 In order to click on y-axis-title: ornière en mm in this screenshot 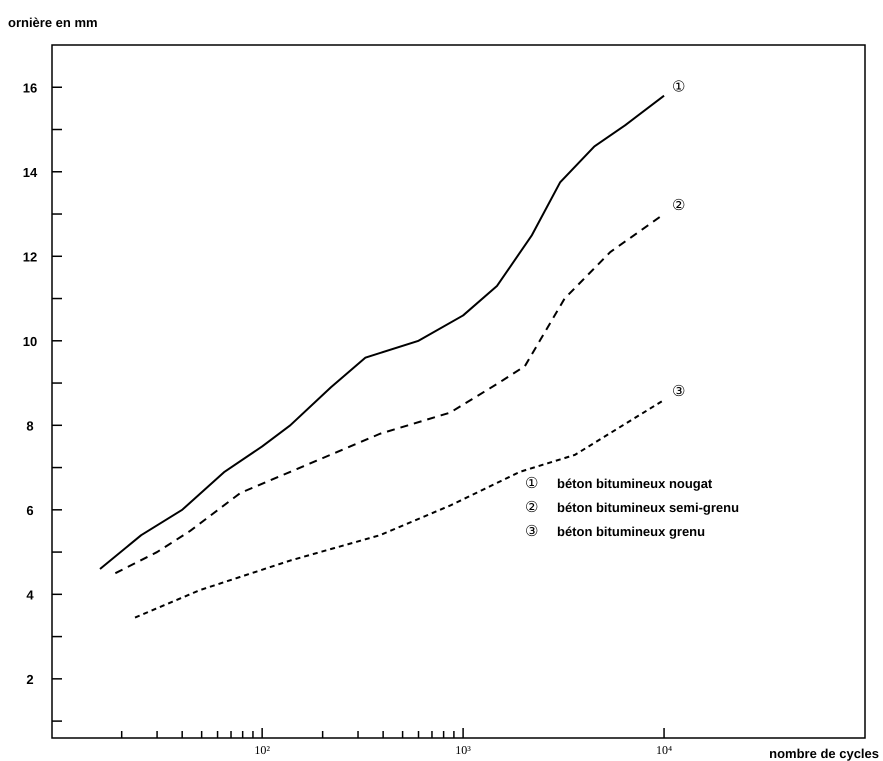, I will do `click(53, 22)`.